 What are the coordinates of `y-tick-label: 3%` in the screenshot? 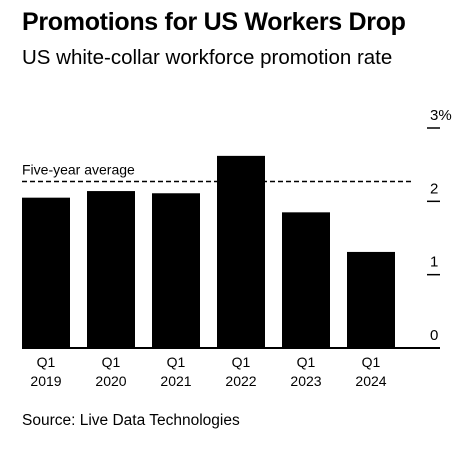 It's located at (441, 115).